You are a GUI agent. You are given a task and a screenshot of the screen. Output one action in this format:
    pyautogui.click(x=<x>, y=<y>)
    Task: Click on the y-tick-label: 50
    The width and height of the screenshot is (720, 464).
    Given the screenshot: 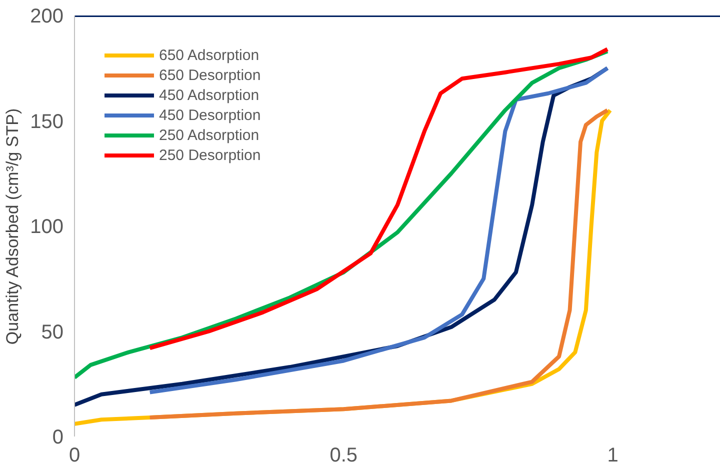 What is the action you would take?
    pyautogui.click(x=52, y=332)
    